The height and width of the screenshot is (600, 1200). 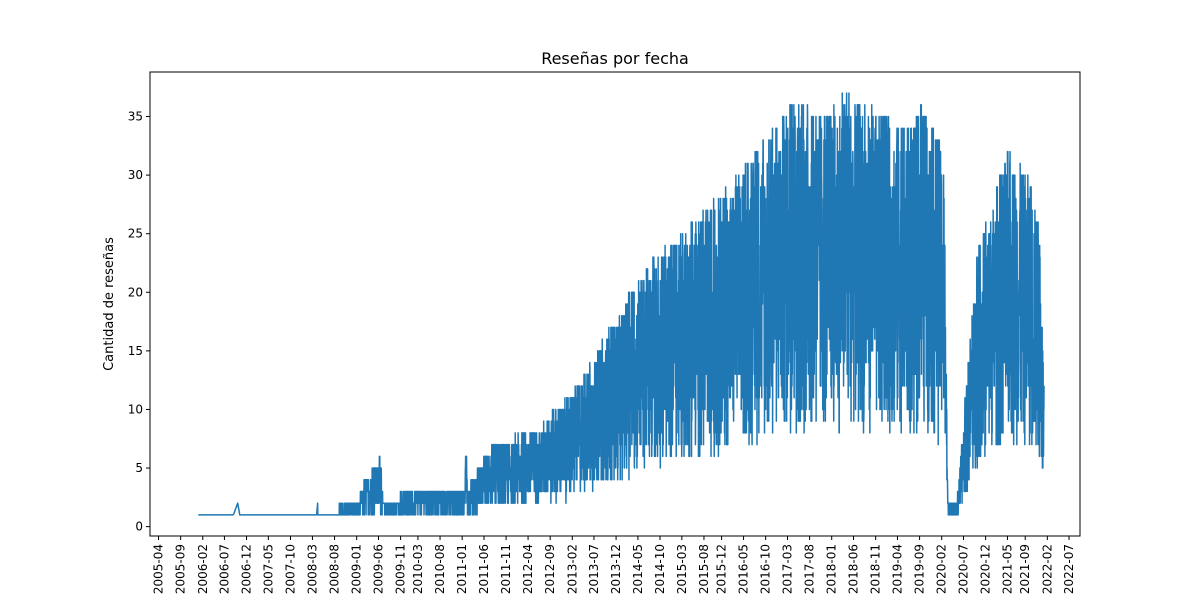 What do you see at coordinates (418, 569) in the screenshot?
I see `x-tick-label: 2010-03` at bounding box center [418, 569].